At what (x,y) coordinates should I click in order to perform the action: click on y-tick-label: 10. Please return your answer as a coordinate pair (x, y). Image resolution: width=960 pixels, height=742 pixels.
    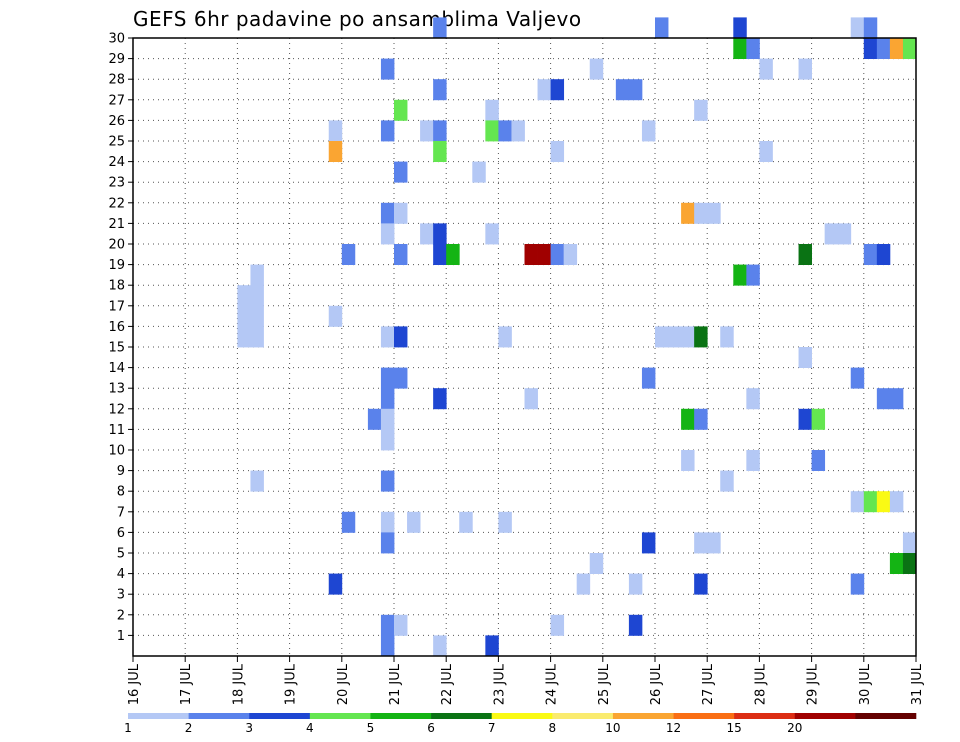
    Looking at the image, I should click on (116, 451).